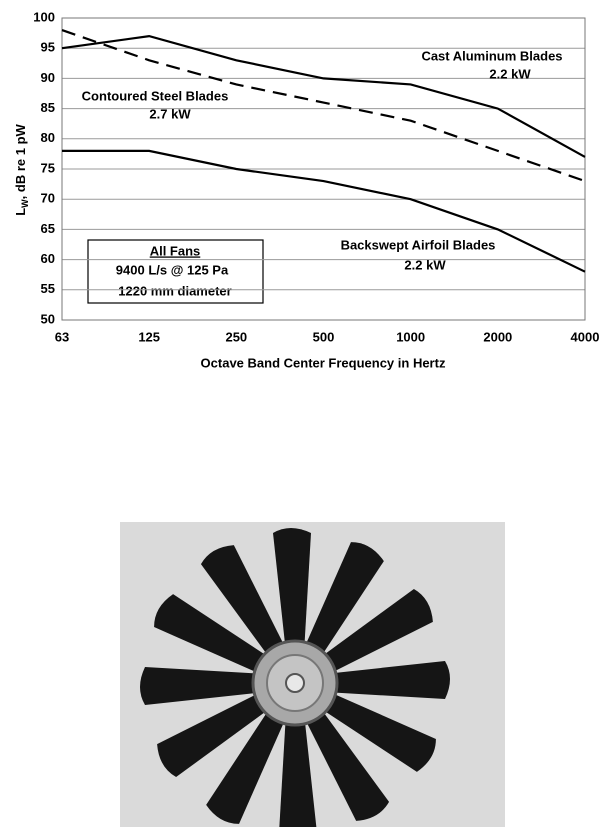  I want to click on x-tick-label: 63, so click(62, 336).